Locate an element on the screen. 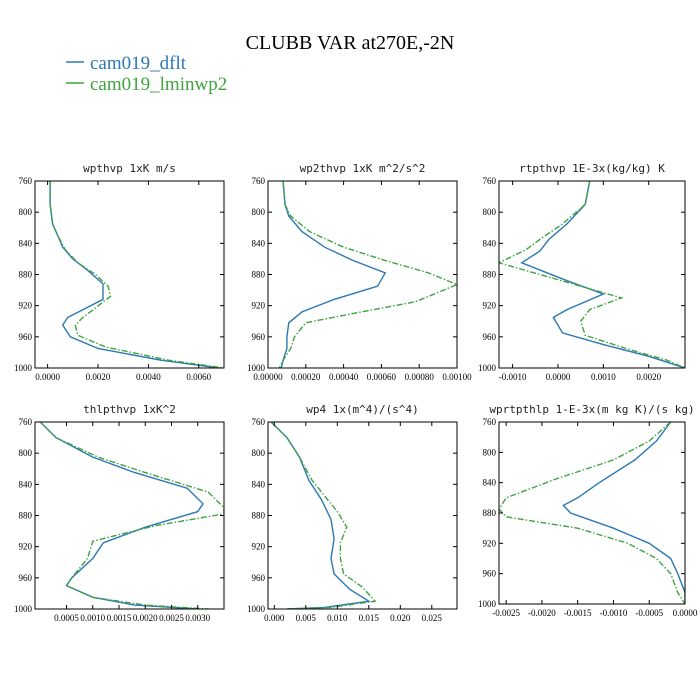  x-tick-label: 0.0005 is located at coordinates (66, 618).